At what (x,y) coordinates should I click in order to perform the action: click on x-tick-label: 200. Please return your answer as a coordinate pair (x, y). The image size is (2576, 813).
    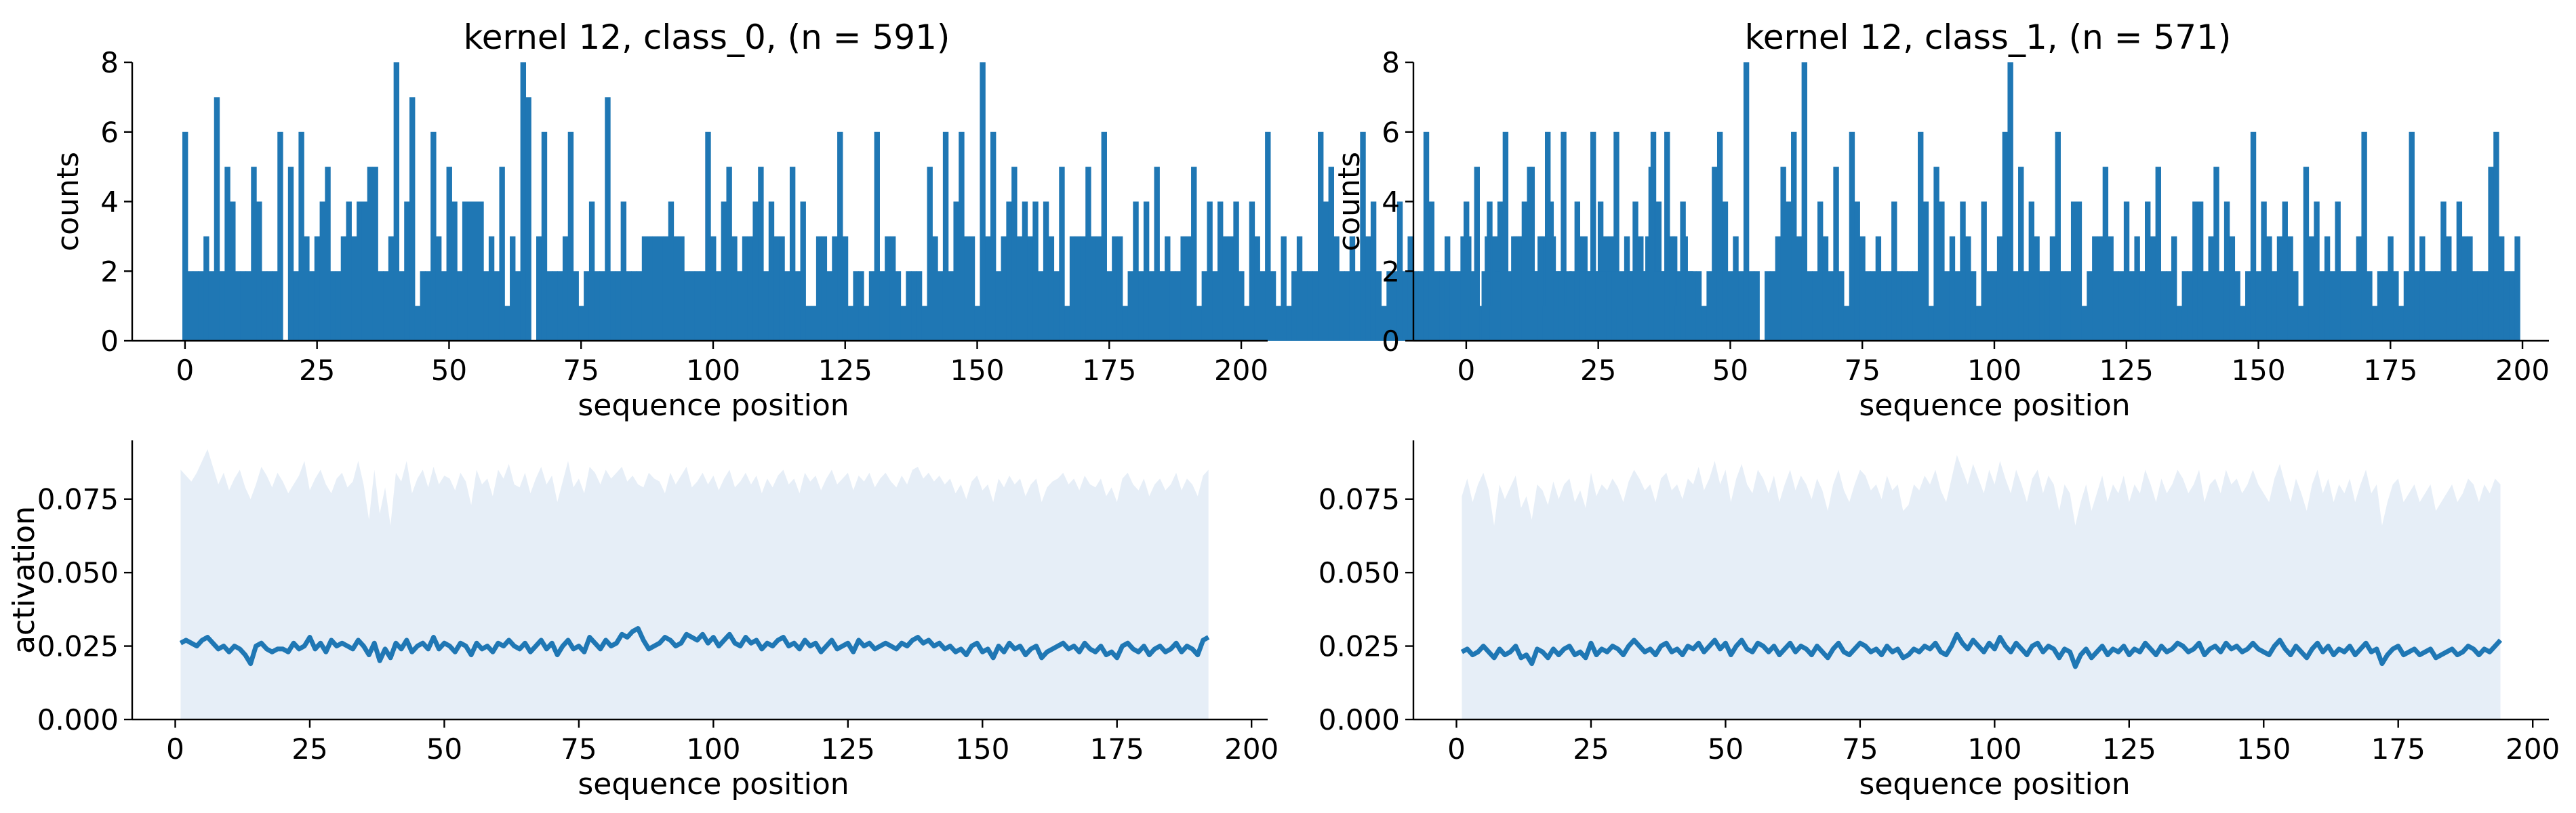
    Looking at the image, I should click on (2532, 749).